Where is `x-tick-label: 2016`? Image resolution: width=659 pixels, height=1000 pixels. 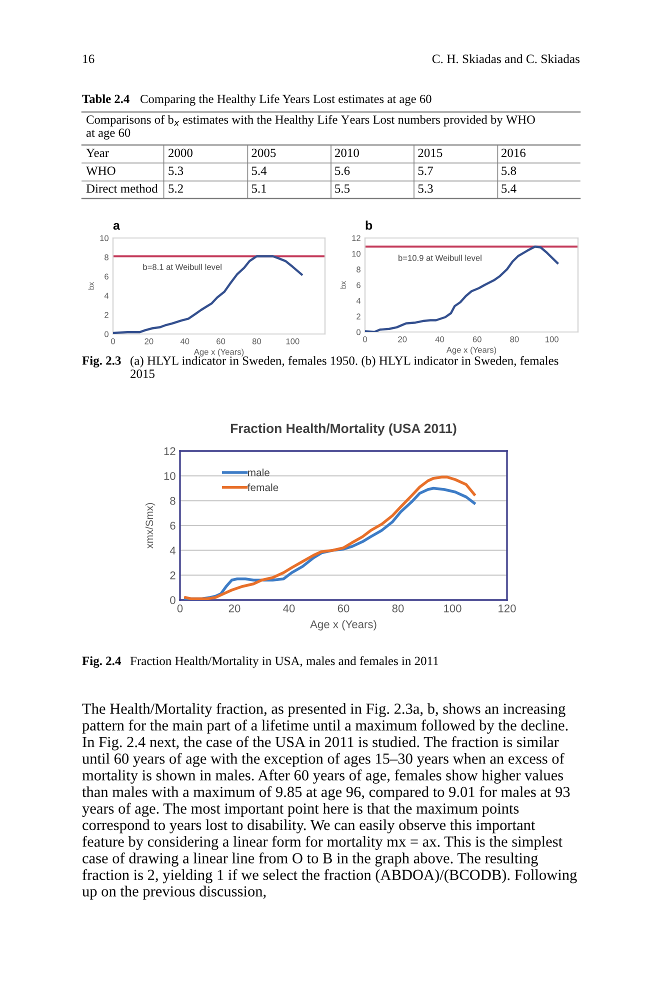
x-tick-label: 2016 is located at coordinates (513, 153).